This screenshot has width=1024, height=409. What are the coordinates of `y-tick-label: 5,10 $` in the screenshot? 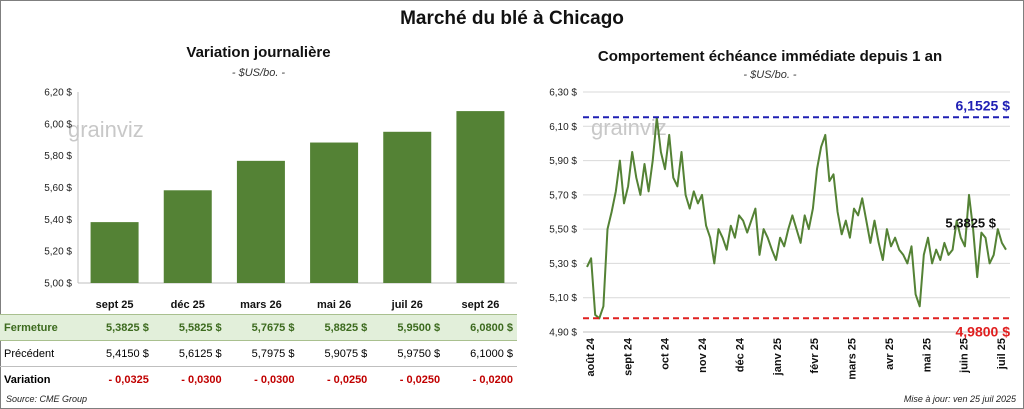 It's located at (563, 298).